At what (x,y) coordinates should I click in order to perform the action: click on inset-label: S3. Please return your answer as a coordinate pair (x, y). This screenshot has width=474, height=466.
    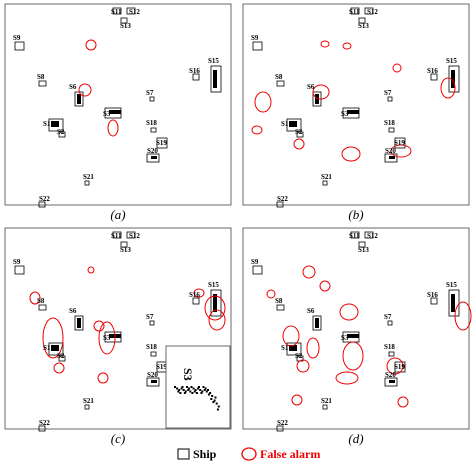
    Looking at the image, I should click on (188, 374).